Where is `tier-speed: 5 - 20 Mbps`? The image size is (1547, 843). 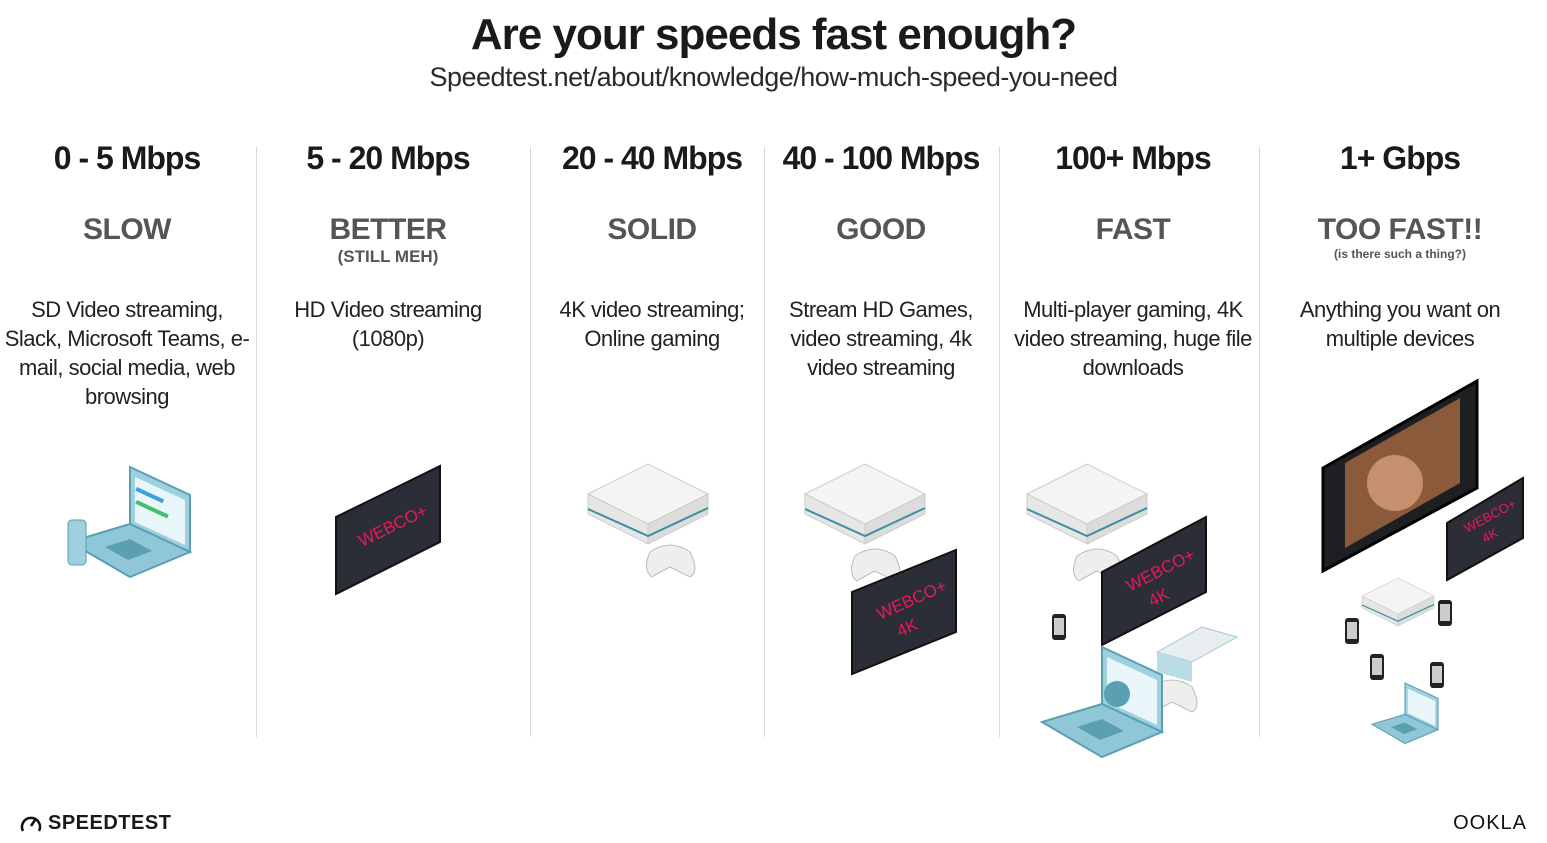 tier-speed: 5 - 20 Mbps is located at coordinates (388, 158).